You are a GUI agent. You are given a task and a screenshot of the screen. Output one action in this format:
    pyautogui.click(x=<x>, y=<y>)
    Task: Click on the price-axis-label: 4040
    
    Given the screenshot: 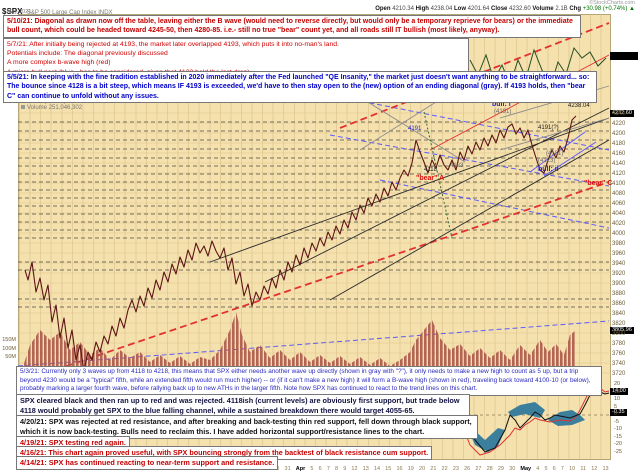 What is the action you would take?
    pyautogui.click(x=619, y=214)
    